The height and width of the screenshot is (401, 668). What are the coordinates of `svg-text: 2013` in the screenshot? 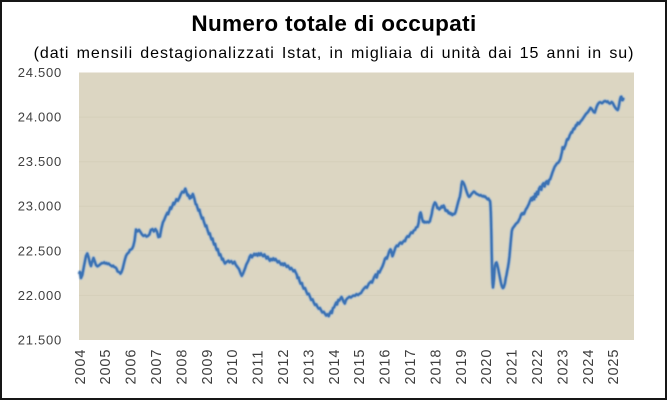 It's located at (309, 367).